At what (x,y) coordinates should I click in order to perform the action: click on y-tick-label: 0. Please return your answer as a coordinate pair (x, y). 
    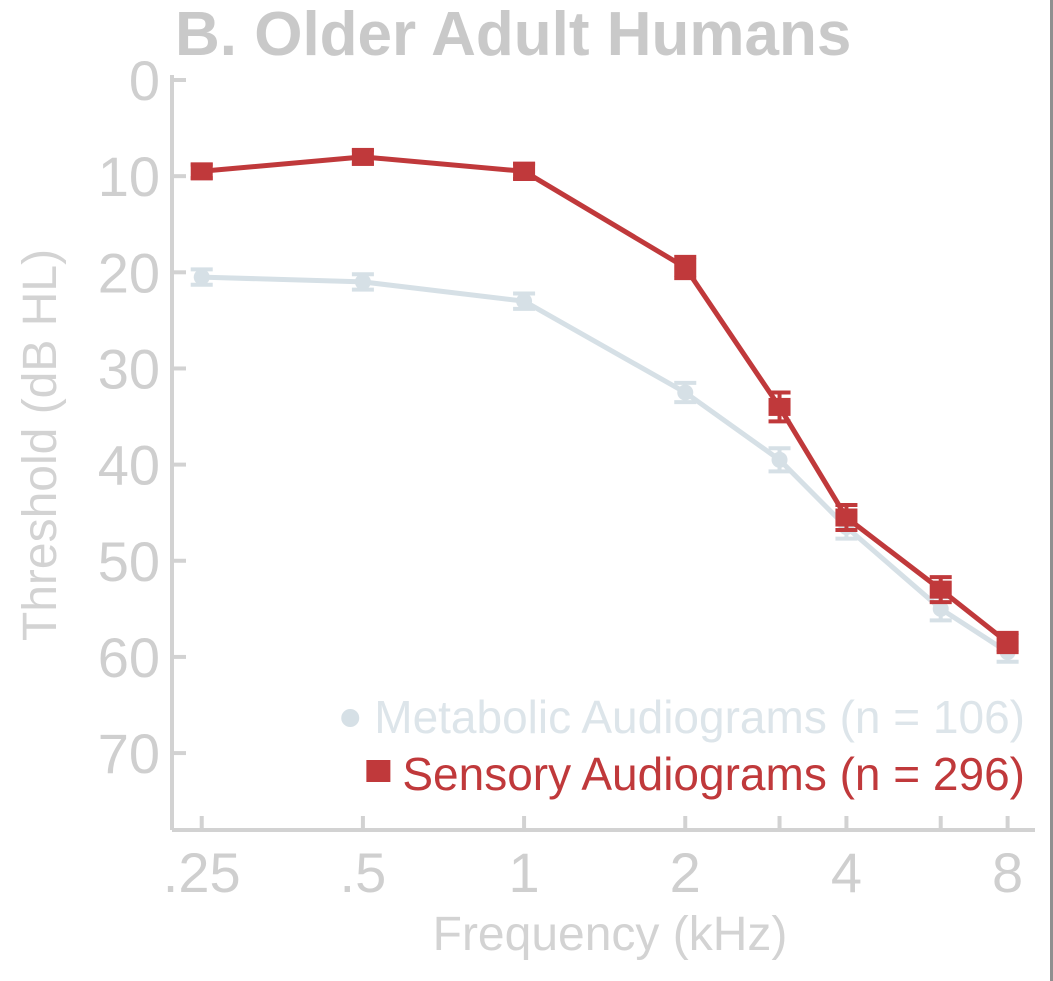
    Looking at the image, I should click on (144, 80).